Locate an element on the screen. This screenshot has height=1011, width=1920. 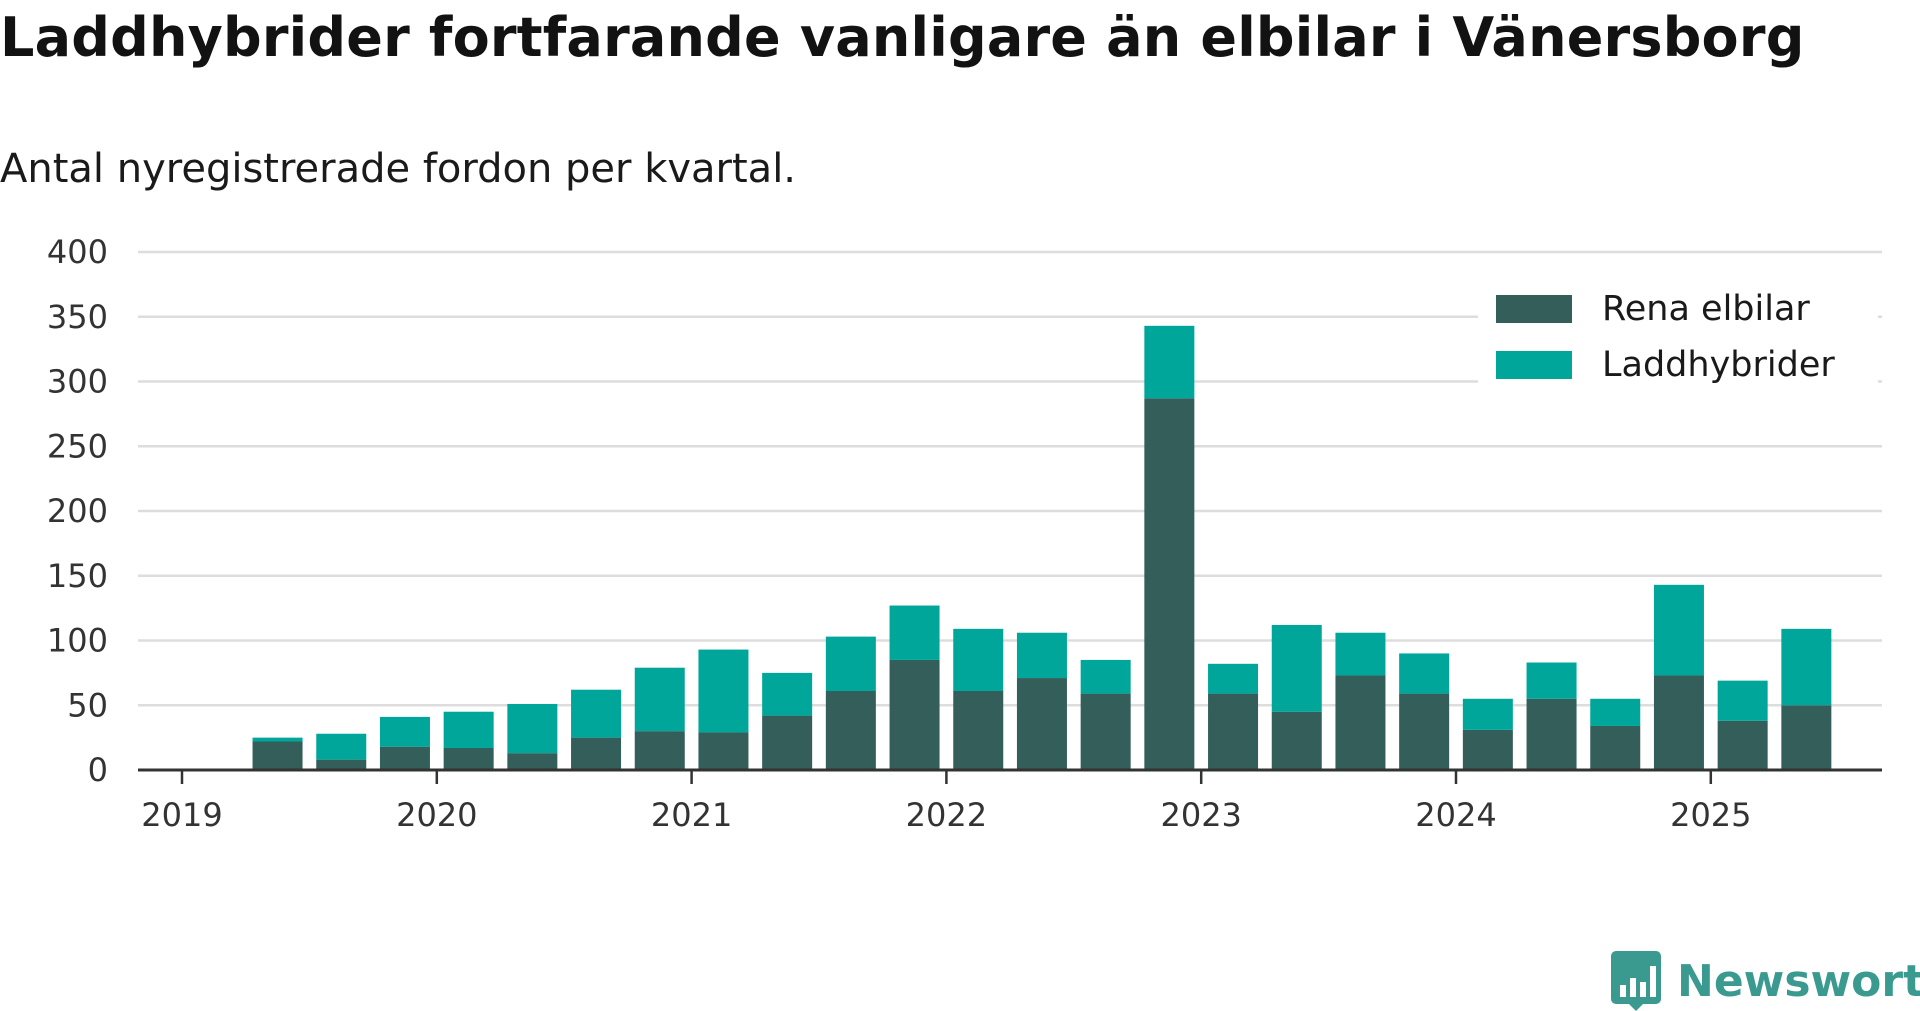
y-tick-label: 100 is located at coordinates (77, 641).